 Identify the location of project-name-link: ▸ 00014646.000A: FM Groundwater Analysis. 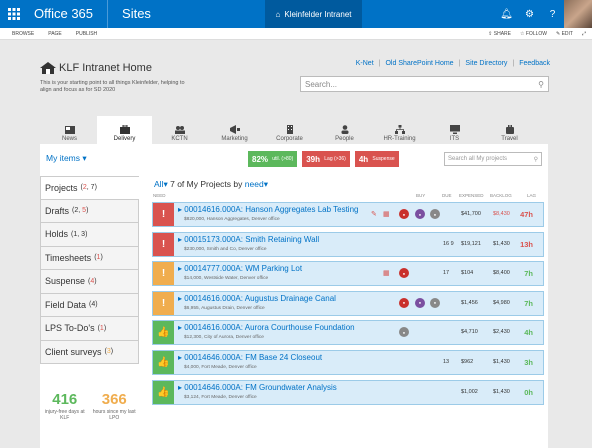
(257, 387).